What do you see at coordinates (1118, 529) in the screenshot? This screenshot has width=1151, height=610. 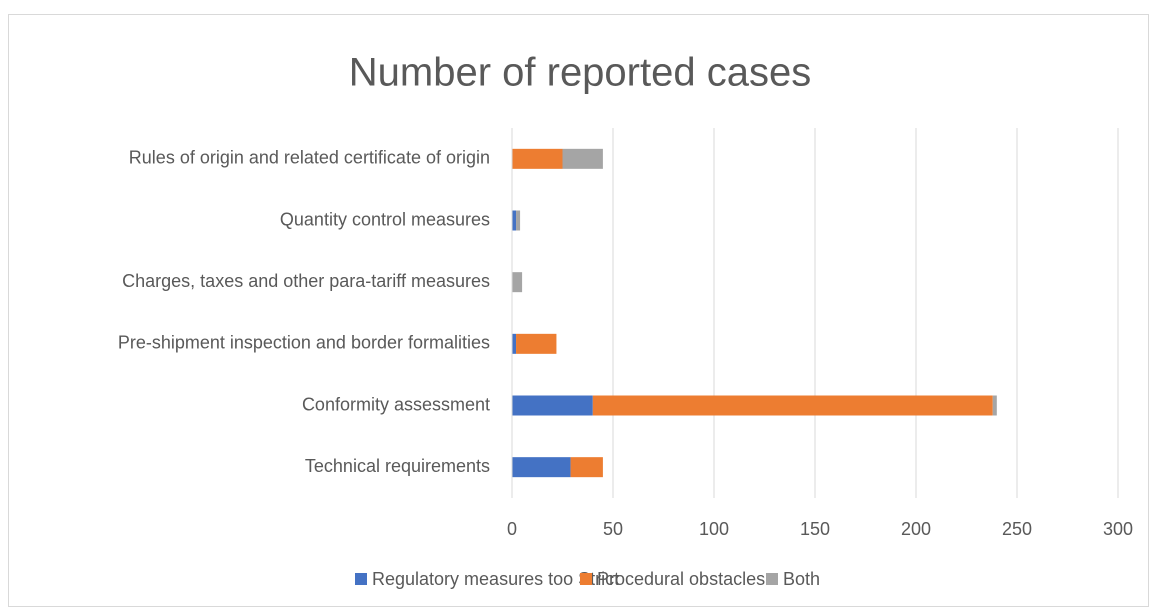 I see `x-tick-label: 300` at bounding box center [1118, 529].